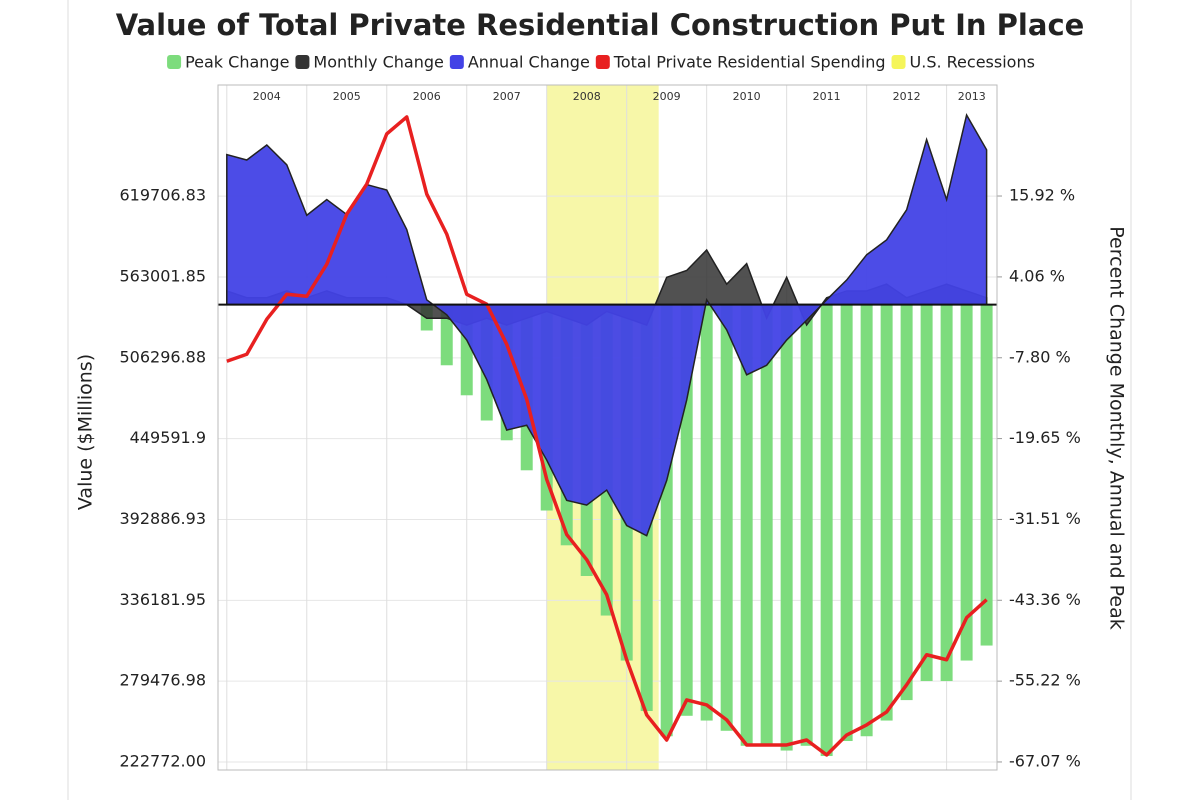 The width and height of the screenshot is (1200, 800). I want to click on legend-label: Monthly Change, so click(378, 62).